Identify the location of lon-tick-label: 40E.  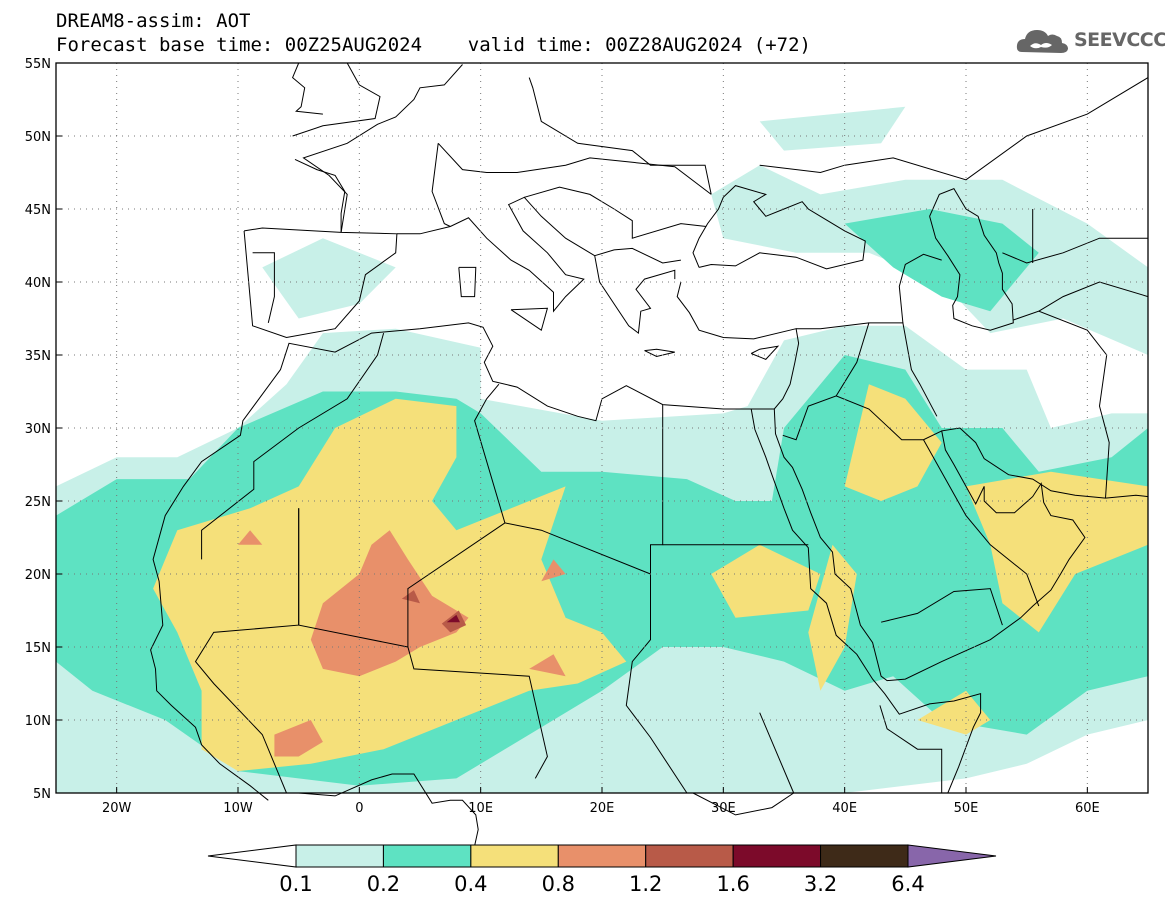
(844, 808).